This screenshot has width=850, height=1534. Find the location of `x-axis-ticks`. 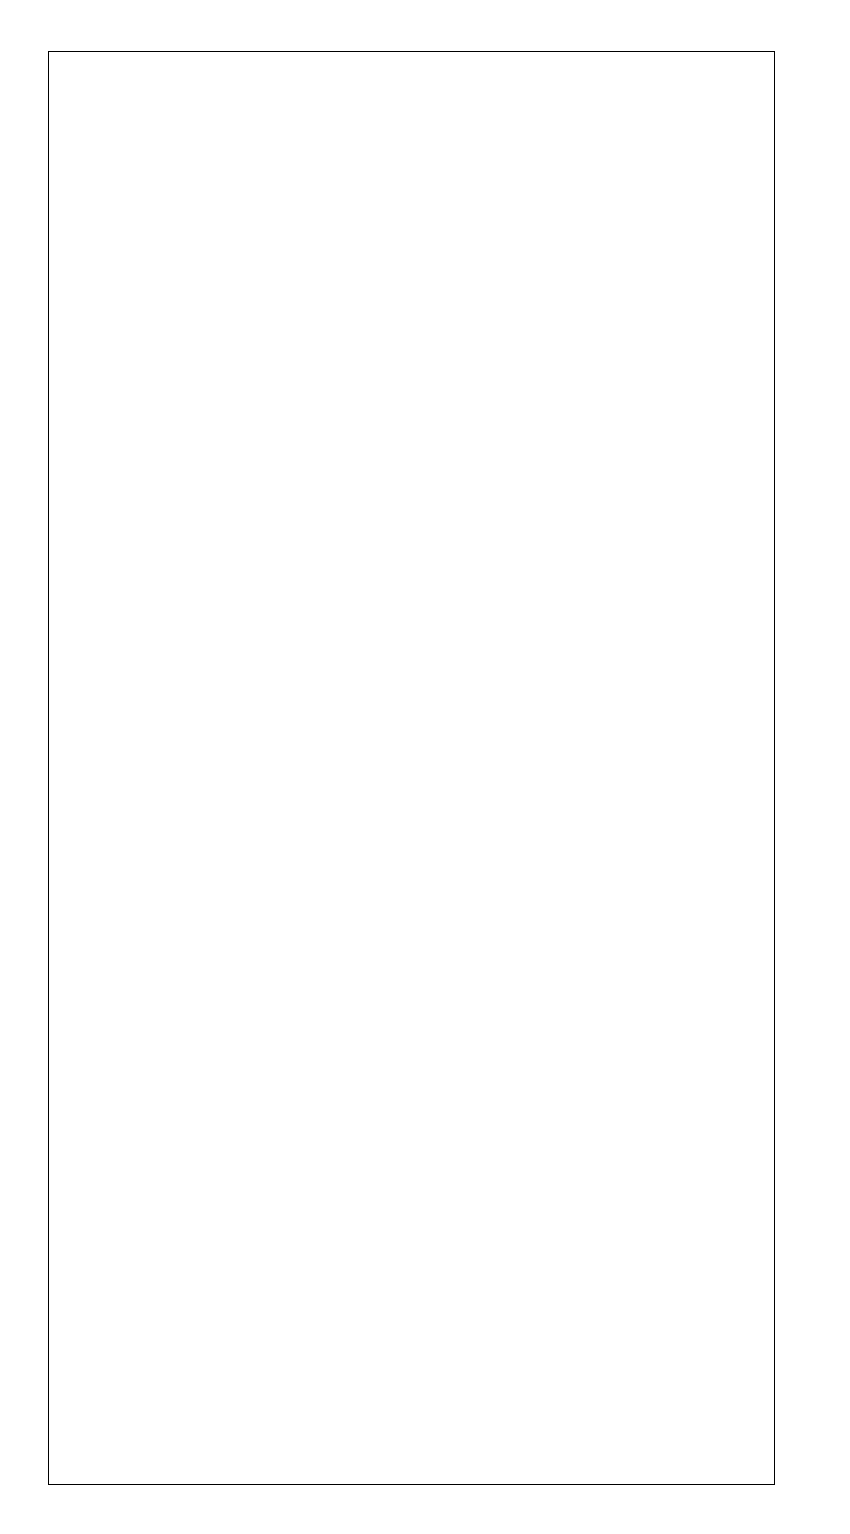

x-axis-ticks is located at coordinates (411, 1492).